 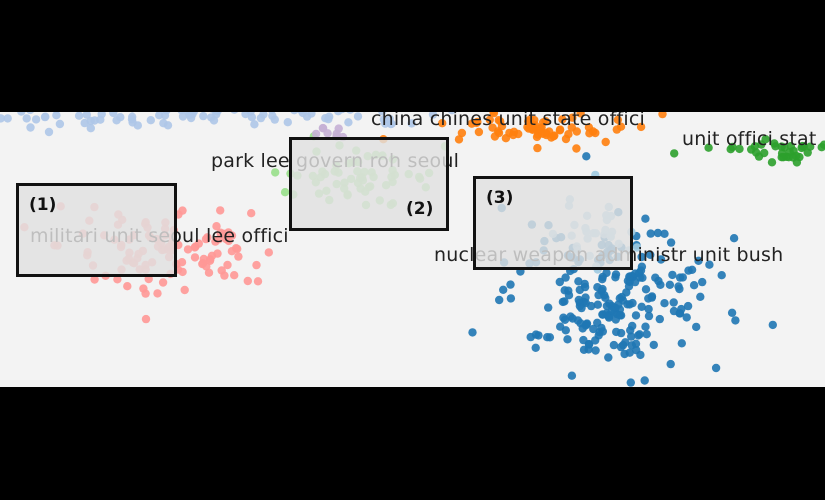 What do you see at coordinates (420, 209) in the screenshot?
I see `highlight-tag-2: (2)` at bounding box center [420, 209].